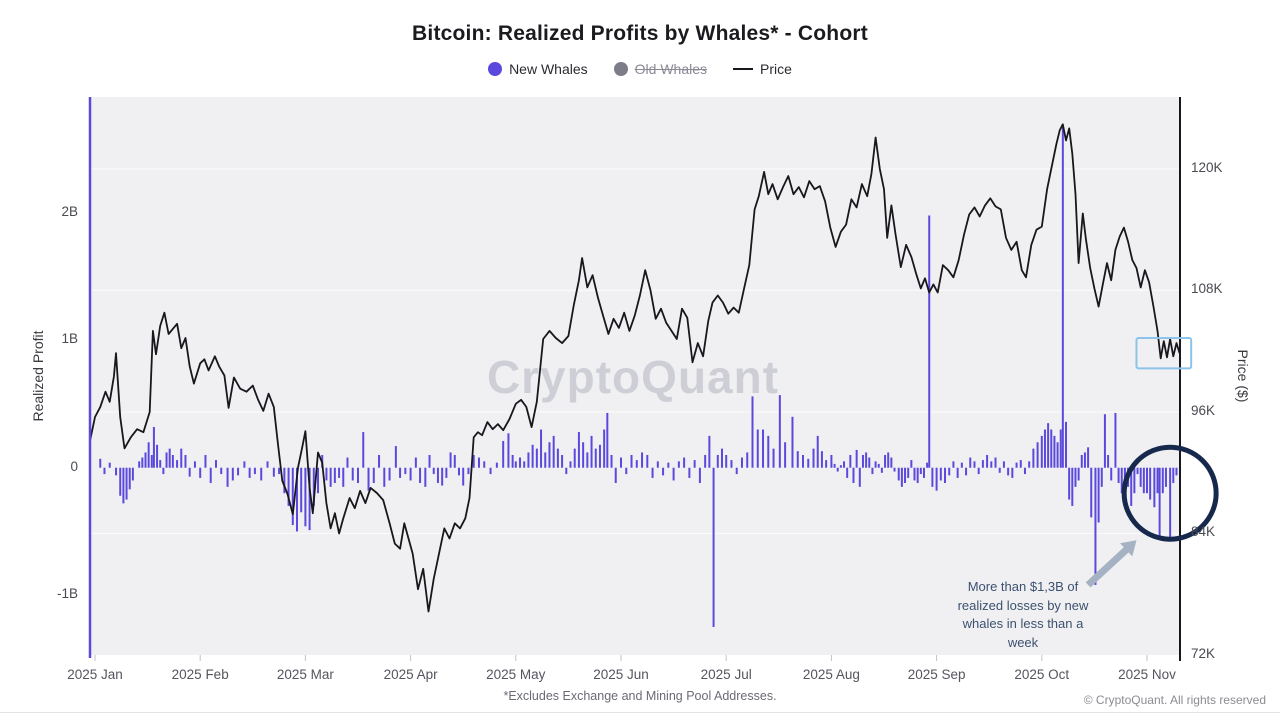 The height and width of the screenshot is (720, 1280). I want to click on legend-item-new-whales: New Whales, so click(538, 69).